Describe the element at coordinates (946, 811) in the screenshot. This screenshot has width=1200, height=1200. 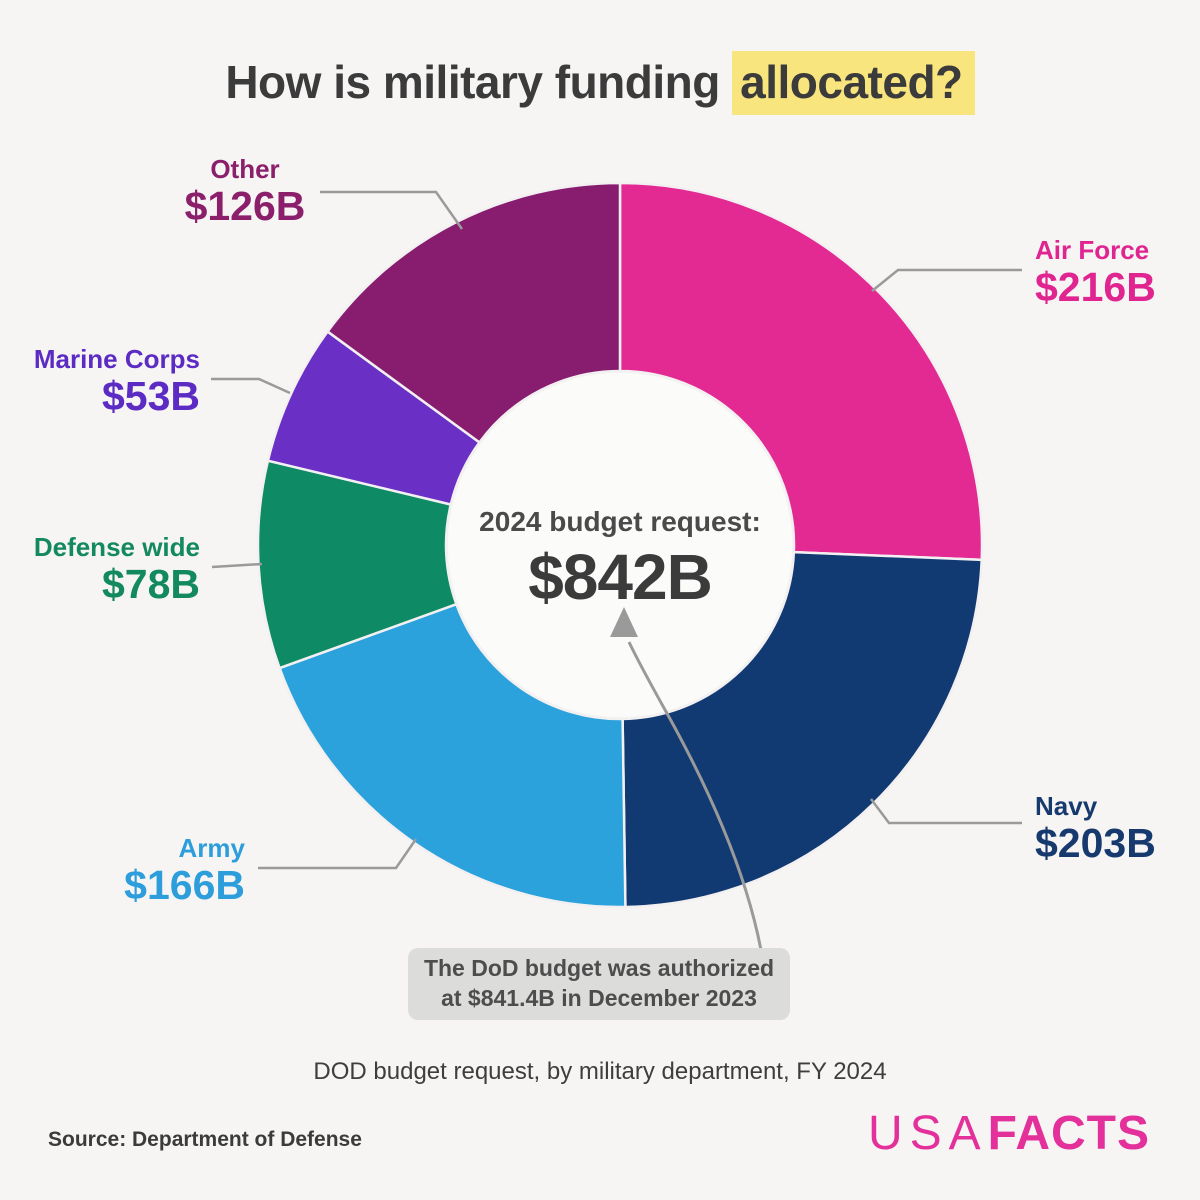
I see `leader-navy` at that location.